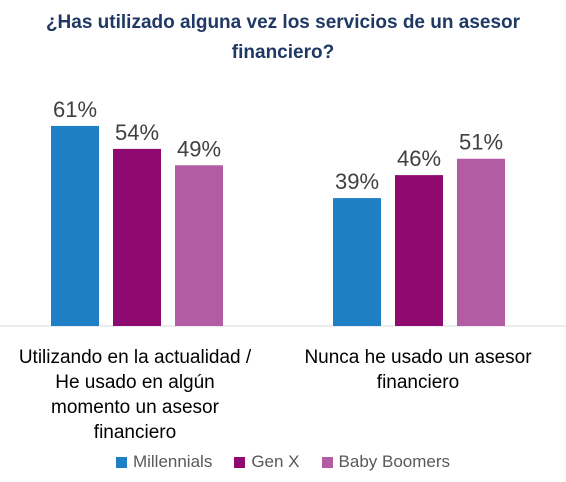 The width and height of the screenshot is (566, 482). I want to click on legend-item-baby-boomers: Baby Boomers, so click(386, 462).